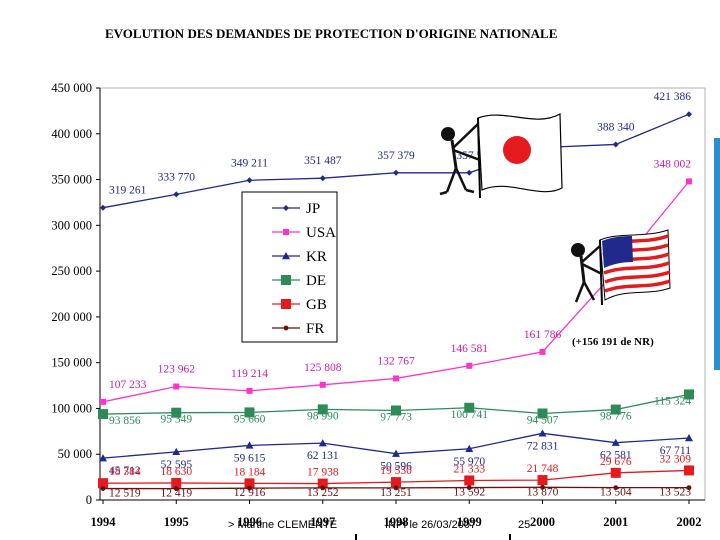 This screenshot has width=720, height=540. What do you see at coordinates (396, 445) in the screenshot?
I see `series-kr` at bounding box center [396, 445].